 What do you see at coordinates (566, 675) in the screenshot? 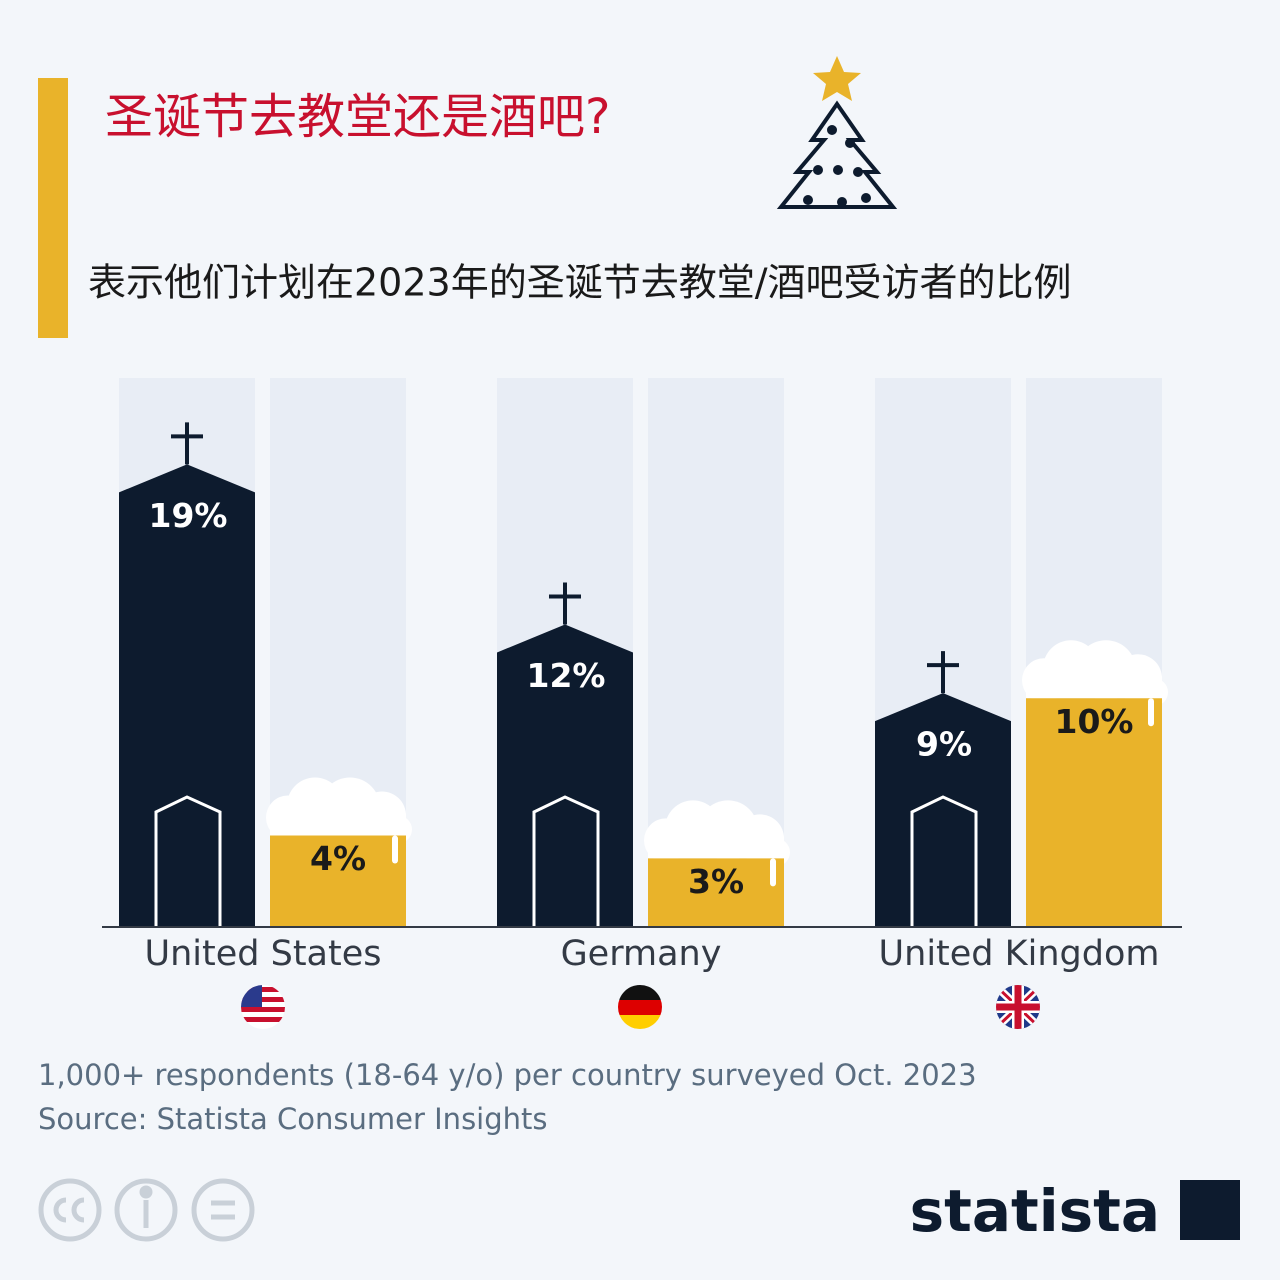
I see `value-label: 12%` at bounding box center [566, 675].